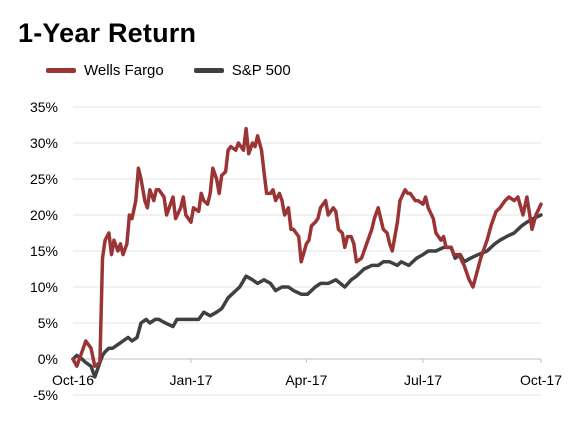 This screenshot has width=580, height=427. Describe the element at coordinates (541, 380) in the screenshot. I see `x-tick-label-4: Oct-17` at that location.